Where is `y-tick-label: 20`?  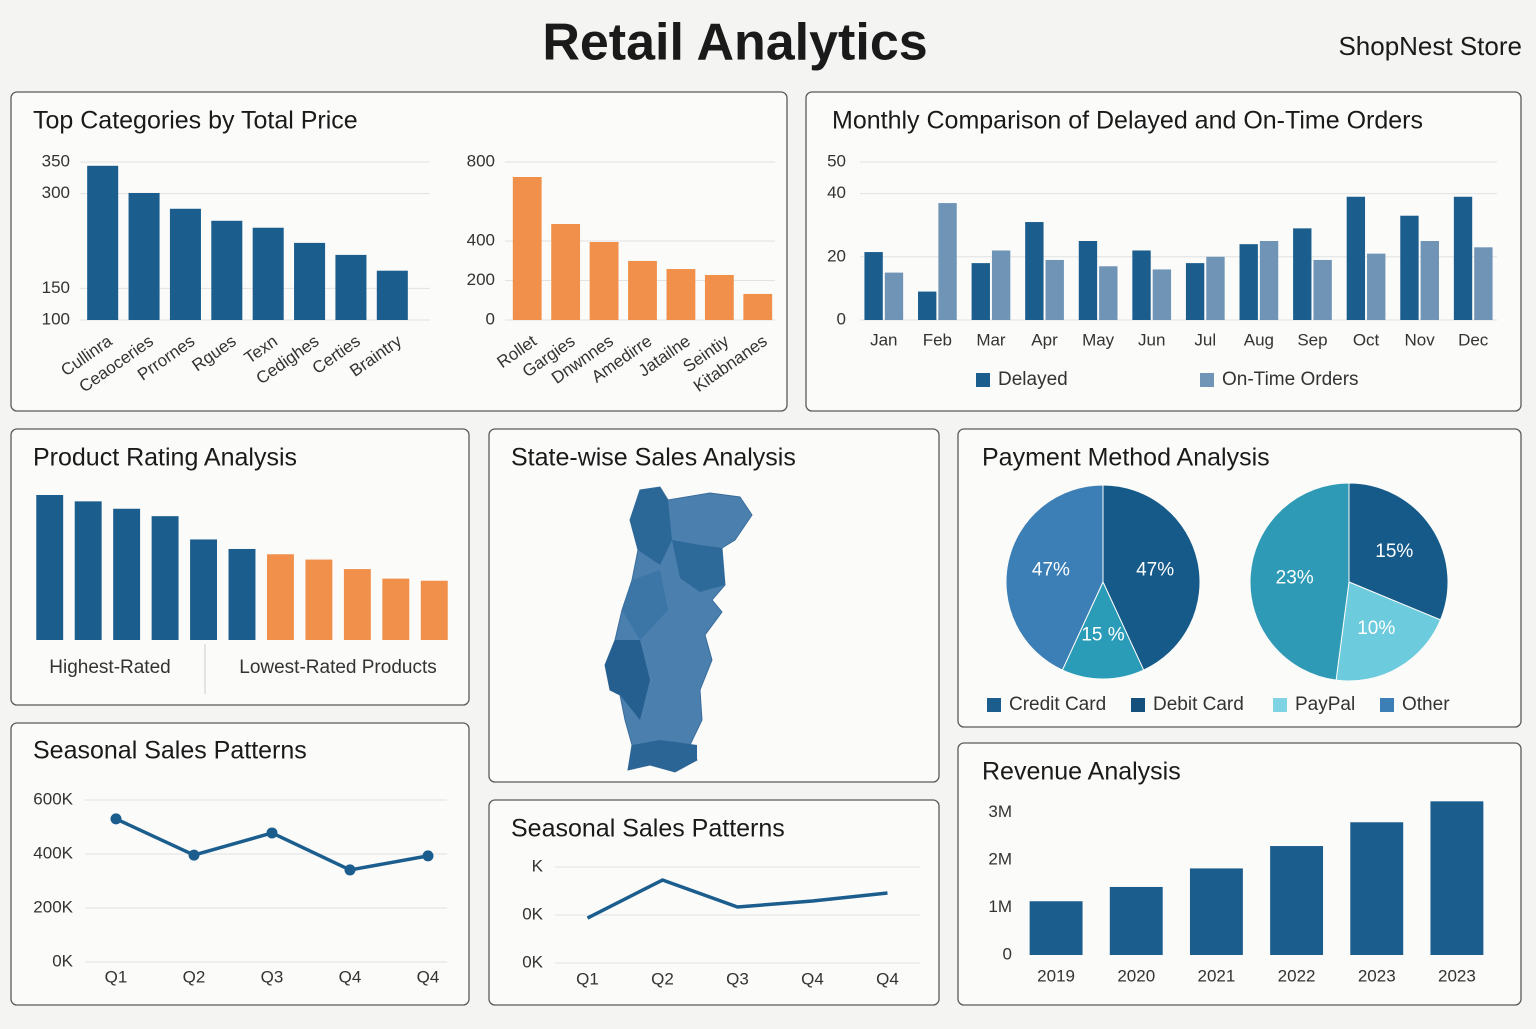
y-tick-label: 20 is located at coordinates (836, 255).